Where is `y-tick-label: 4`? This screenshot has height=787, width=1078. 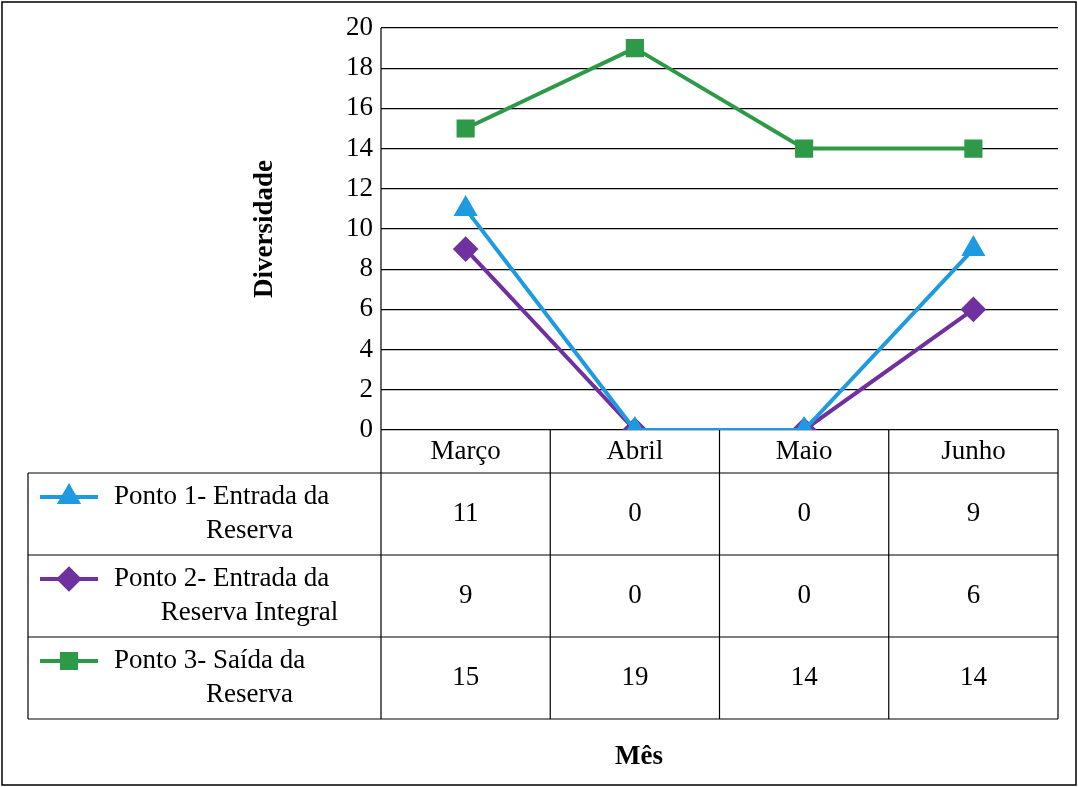 y-tick-label: 4 is located at coordinates (366, 347).